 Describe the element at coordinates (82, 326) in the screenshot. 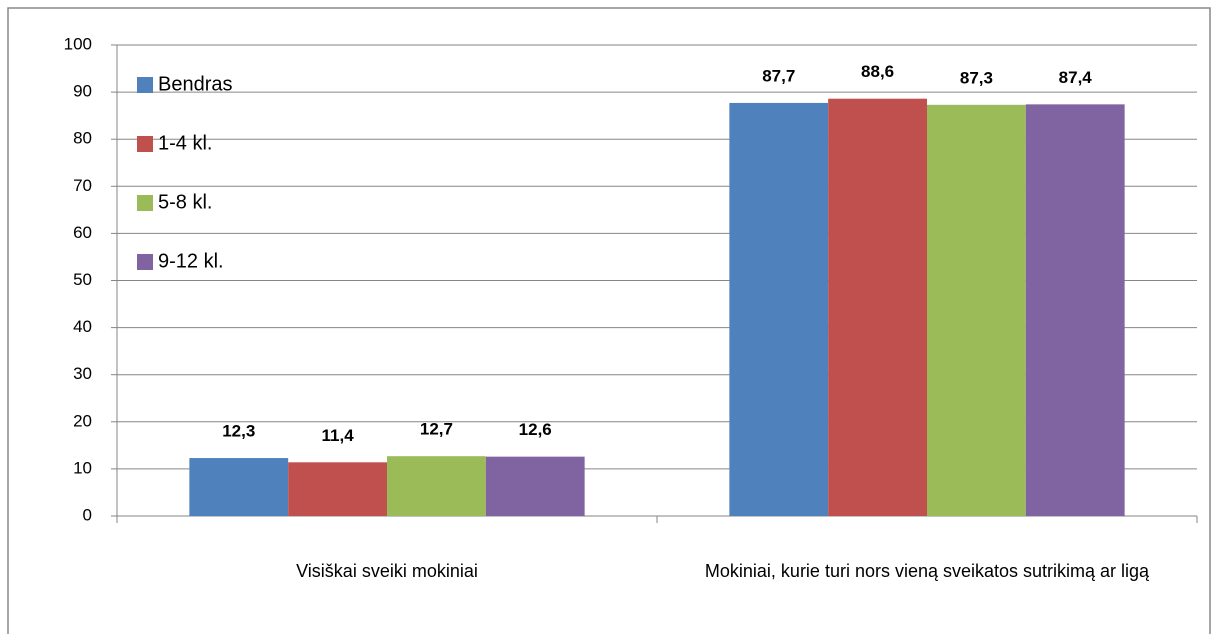

I see `y-tick-label: 40` at that location.